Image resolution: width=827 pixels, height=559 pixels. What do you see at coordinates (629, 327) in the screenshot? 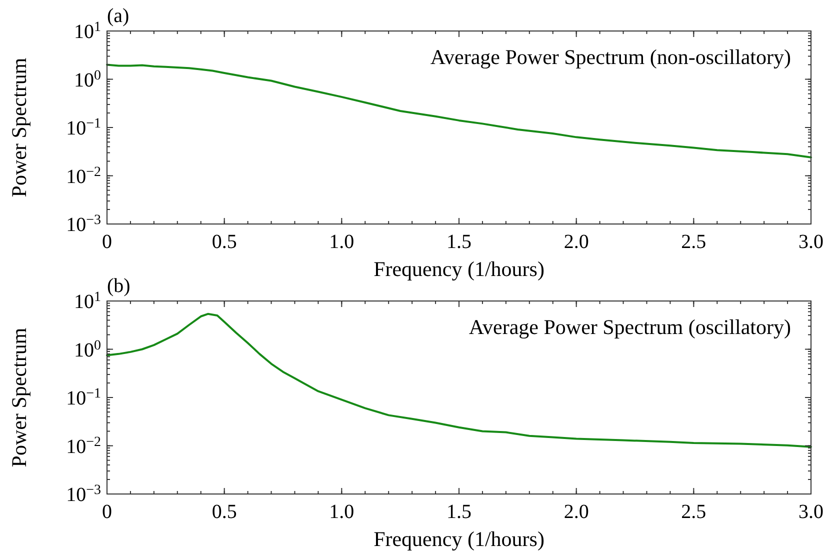
I see `annotation: Average Power Spectrum (oscillatory)` at bounding box center [629, 327].